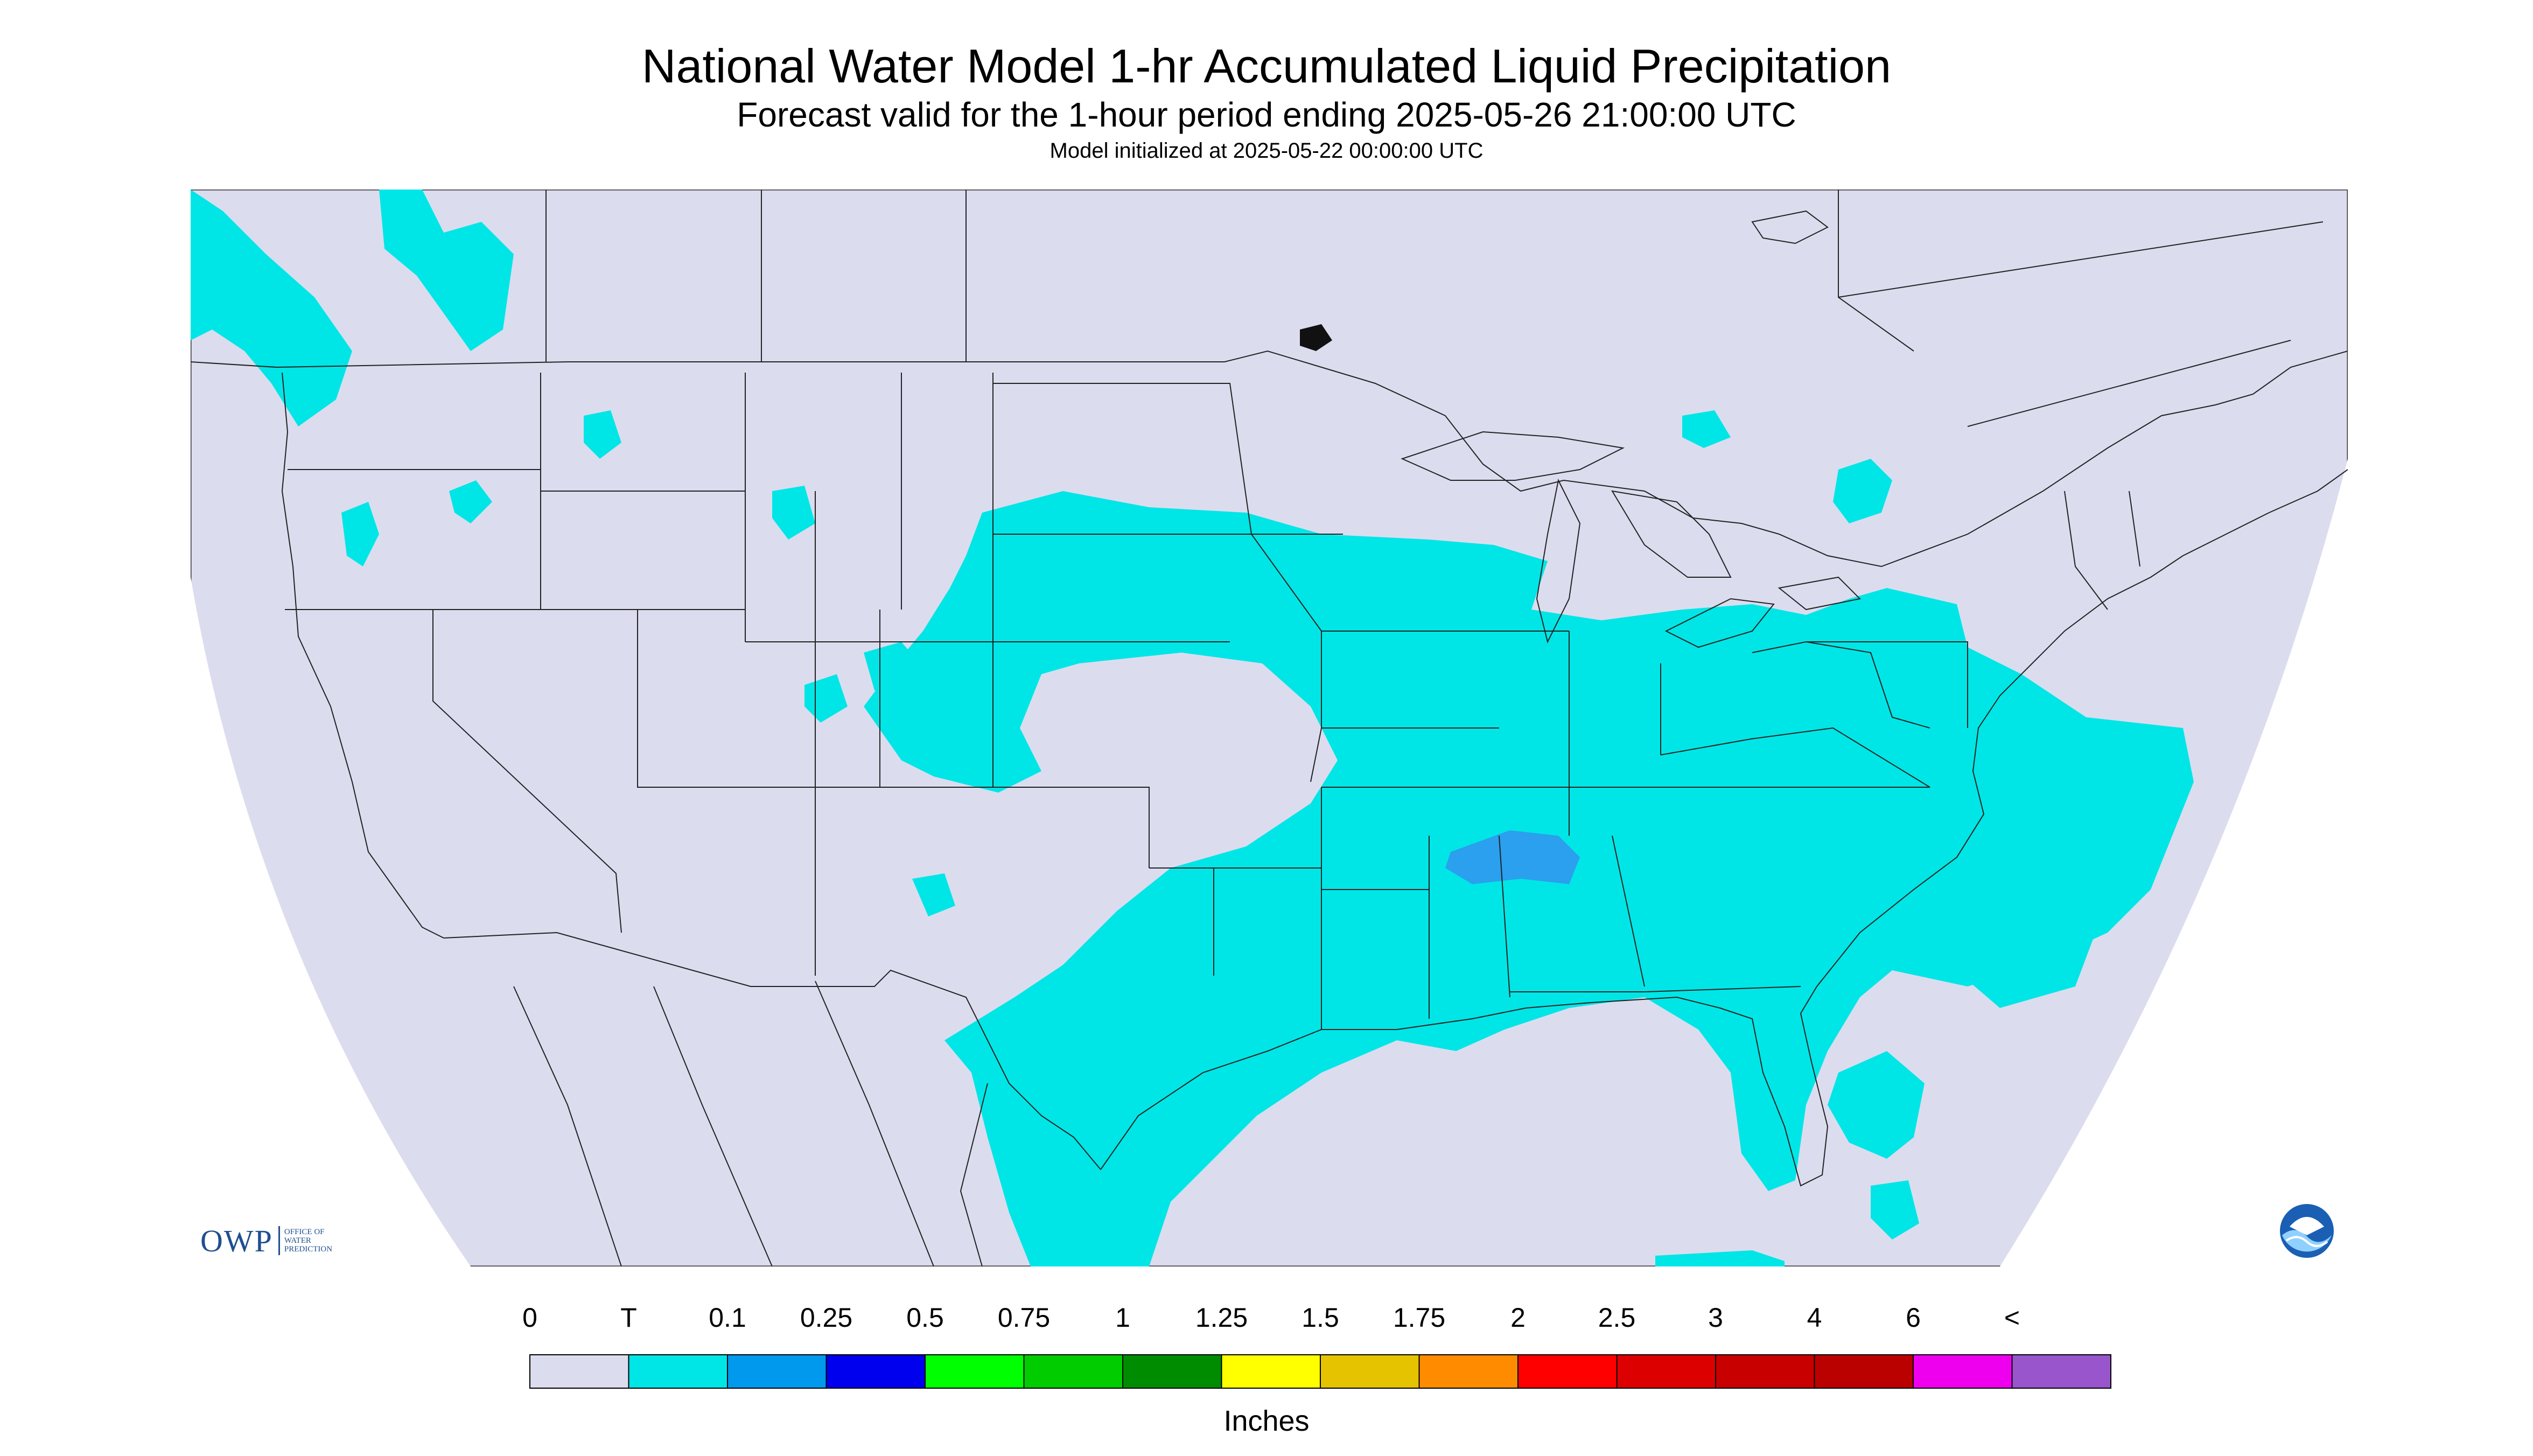 The image size is (2533, 1456). What do you see at coordinates (1420, 1318) in the screenshot?
I see `legend-label: 1.75` at bounding box center [1420, 1318].